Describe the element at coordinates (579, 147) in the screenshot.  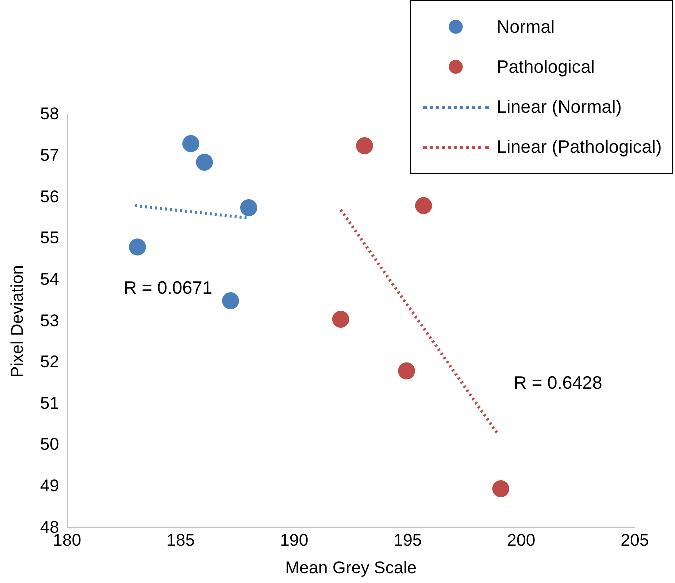
I see `legend-label: Linear (Pathological)` at that location.